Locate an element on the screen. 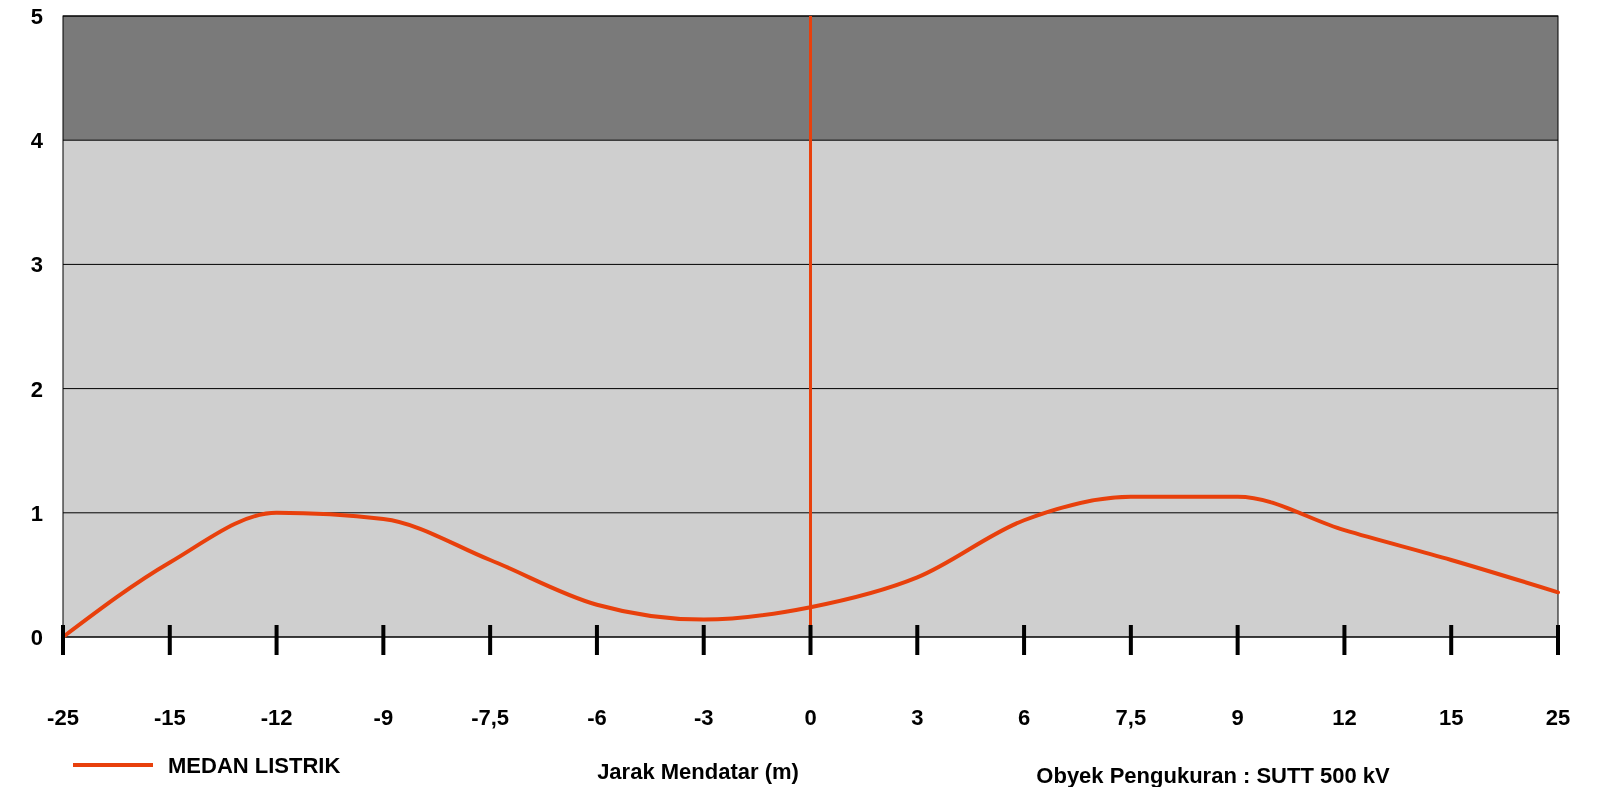 The height and width of the screenshot is (795, 1601). y-tick-label: 2 is located at coordinates (36, 389).